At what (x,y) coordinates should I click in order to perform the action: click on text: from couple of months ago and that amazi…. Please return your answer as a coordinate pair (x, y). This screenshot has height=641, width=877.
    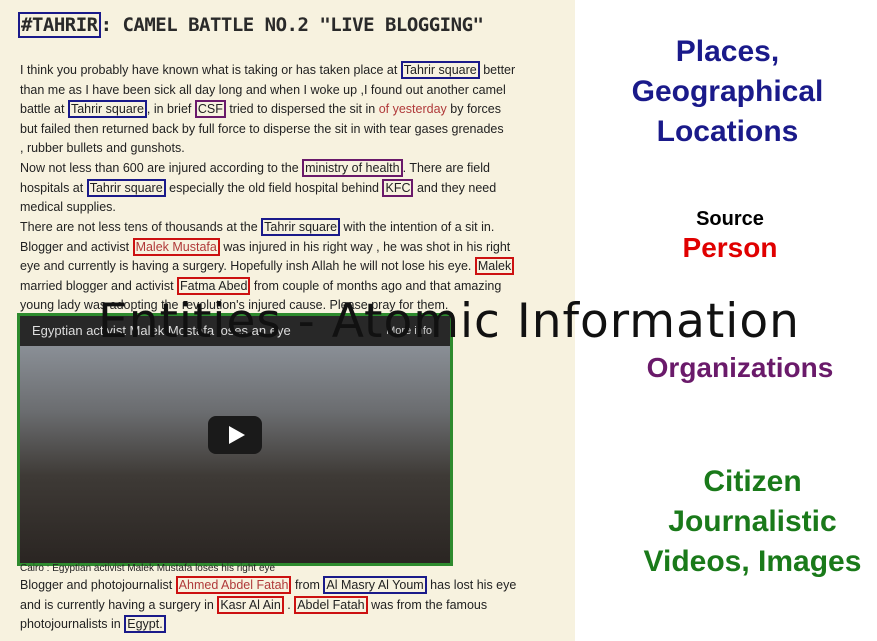
    Looking at the image, I should click on (376, 285).